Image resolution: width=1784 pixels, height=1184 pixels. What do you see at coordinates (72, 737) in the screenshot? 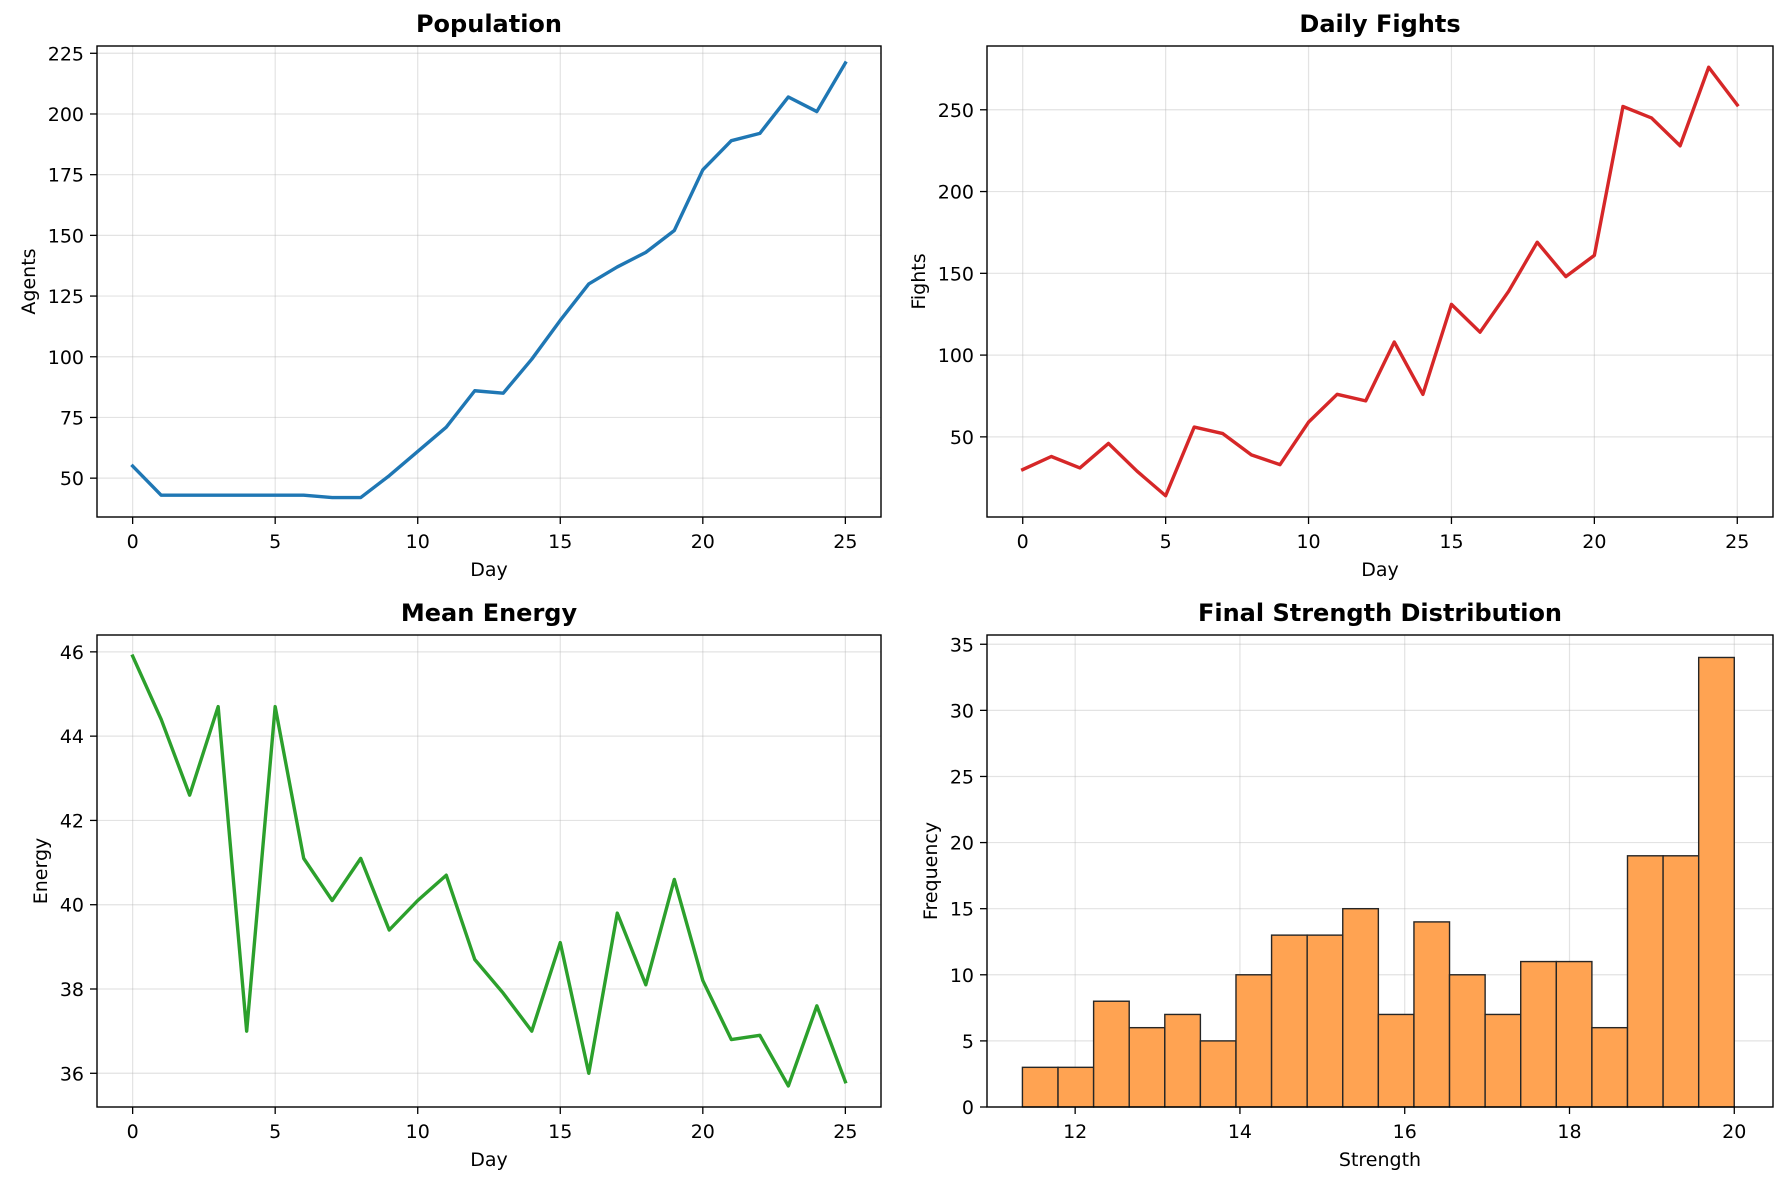
I see `y-tick-label: 44` at bounding box center [72, 737].